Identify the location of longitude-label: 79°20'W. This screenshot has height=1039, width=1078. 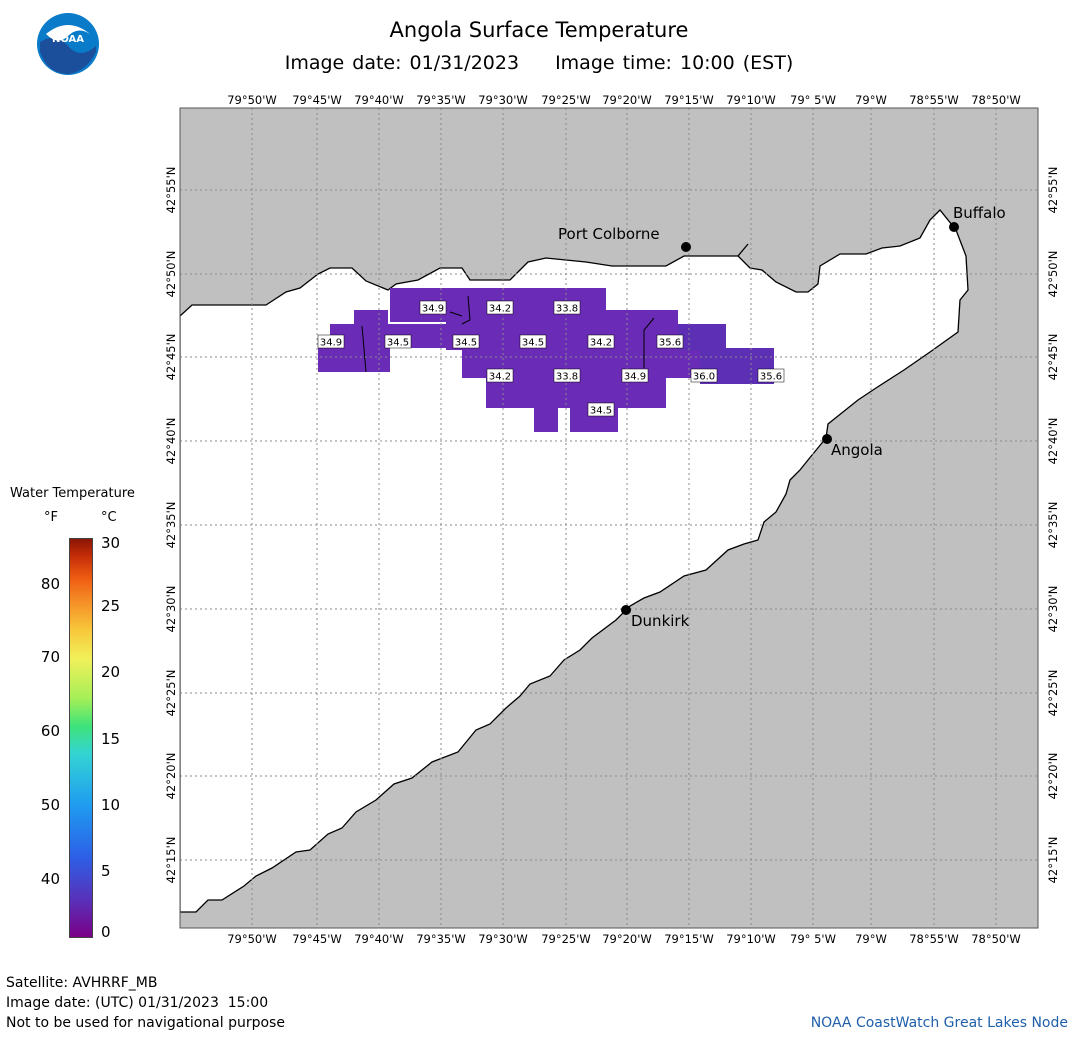
(627, 939).